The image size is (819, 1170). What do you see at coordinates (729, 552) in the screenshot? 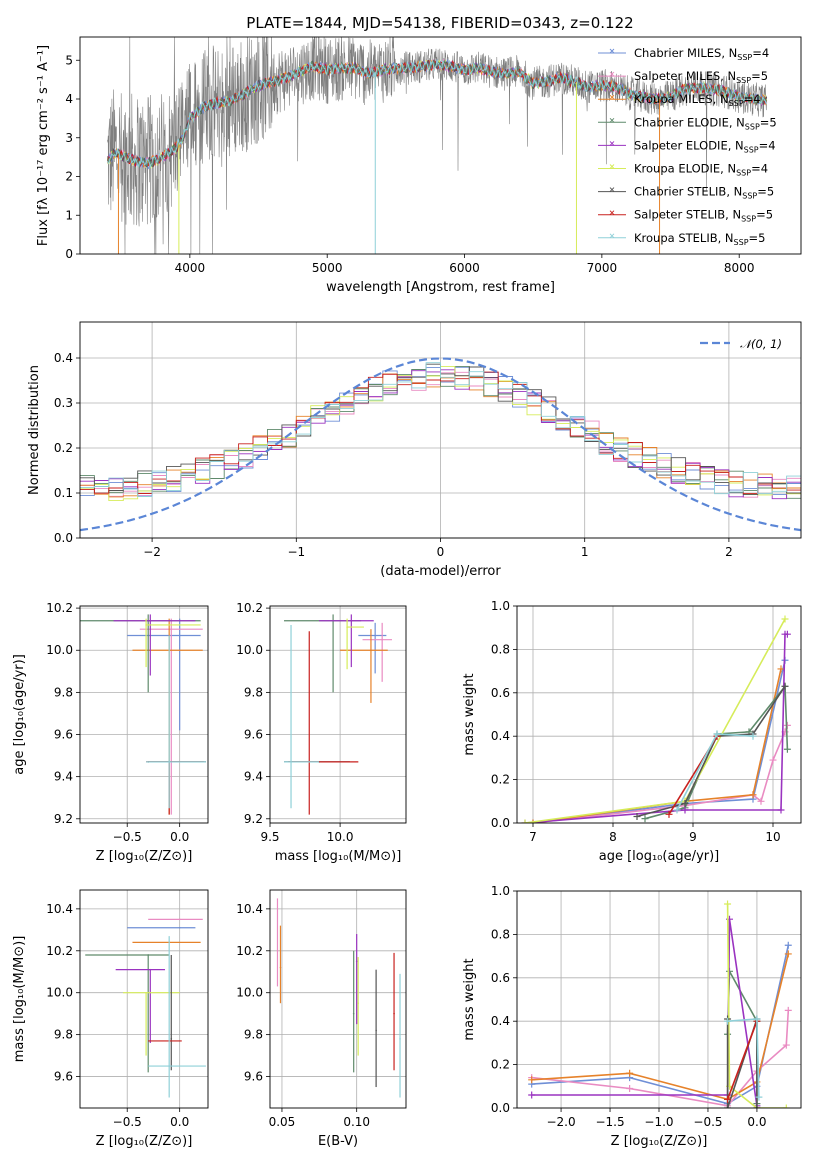
I see `x-tick-label: 2` at bounding box center [729, 552].